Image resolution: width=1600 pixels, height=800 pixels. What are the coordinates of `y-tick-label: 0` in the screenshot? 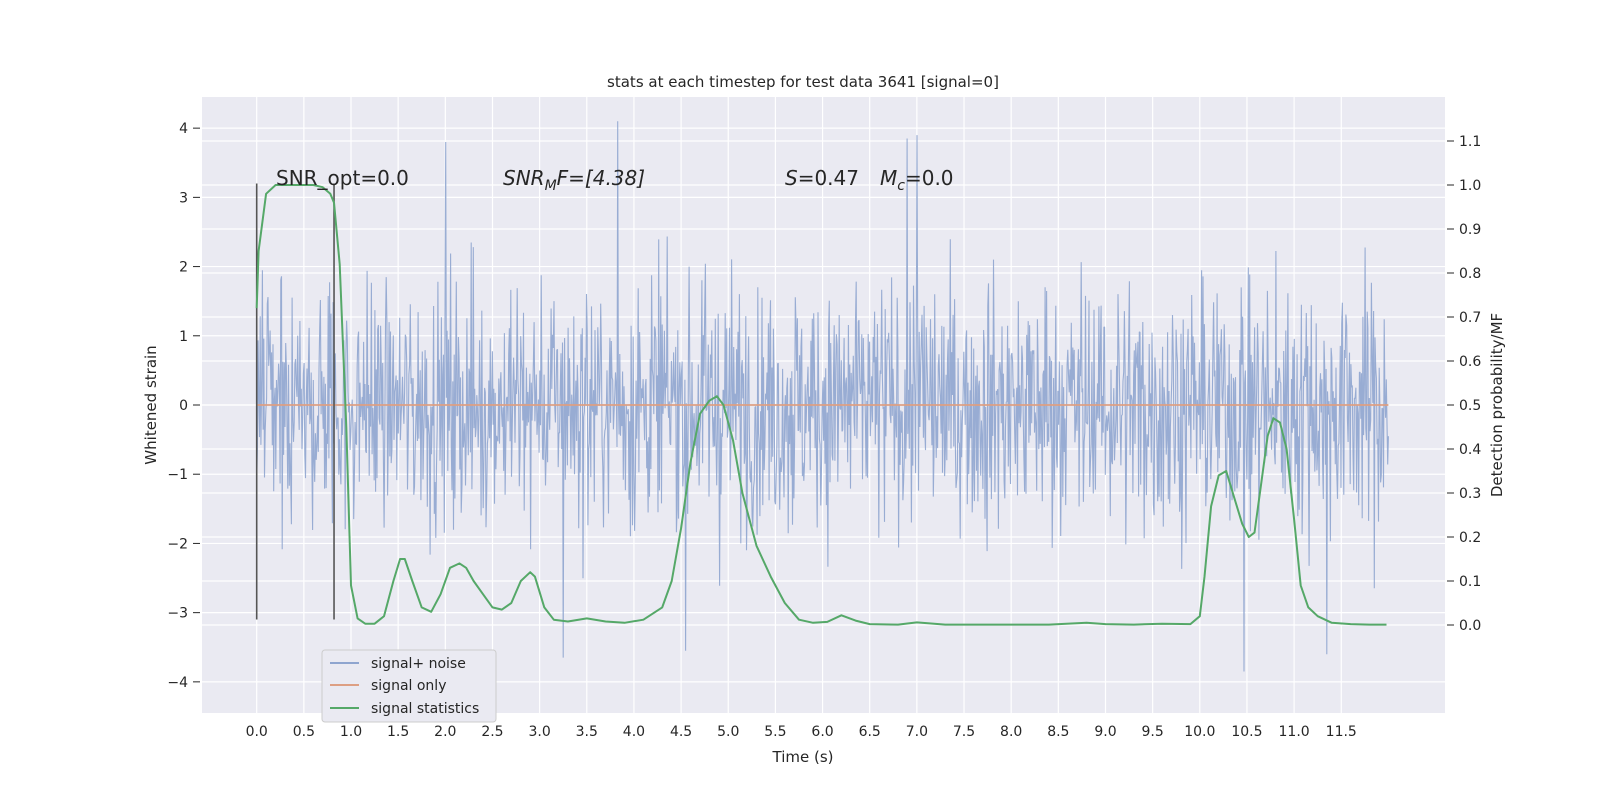 It's located at (183, 406).